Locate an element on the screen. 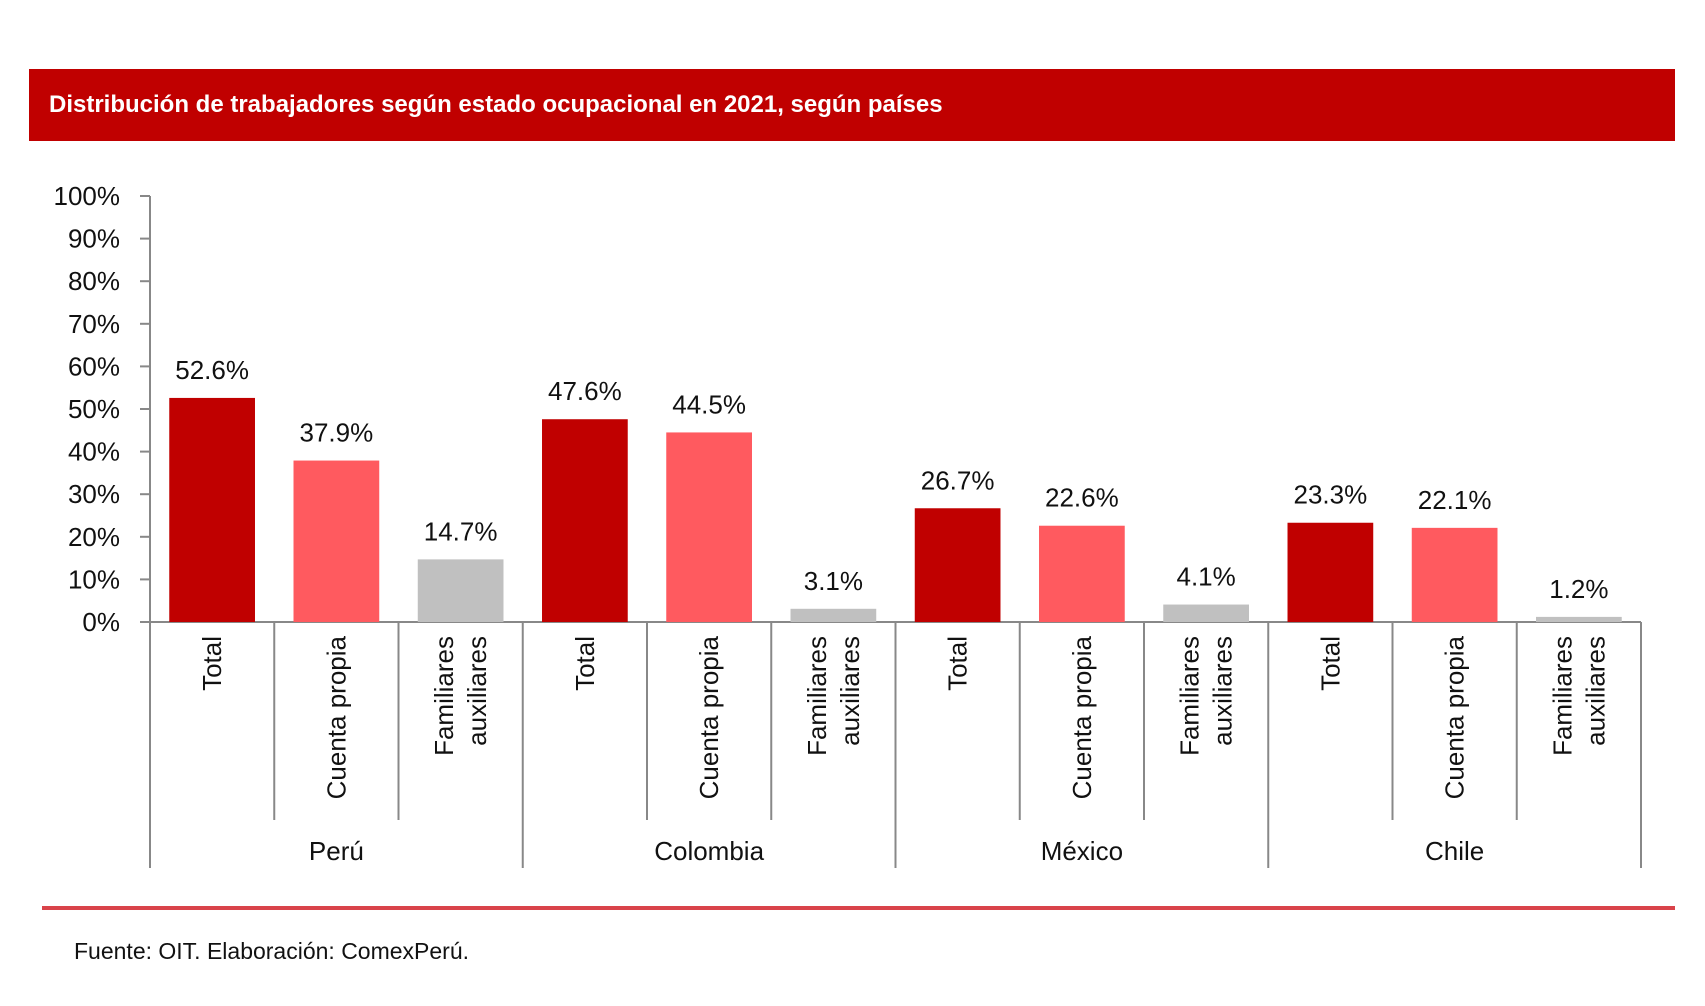 The height and width of the screenshot is (1006, 1705). data-label: 22.1% is located at coordinates (1455, 500).